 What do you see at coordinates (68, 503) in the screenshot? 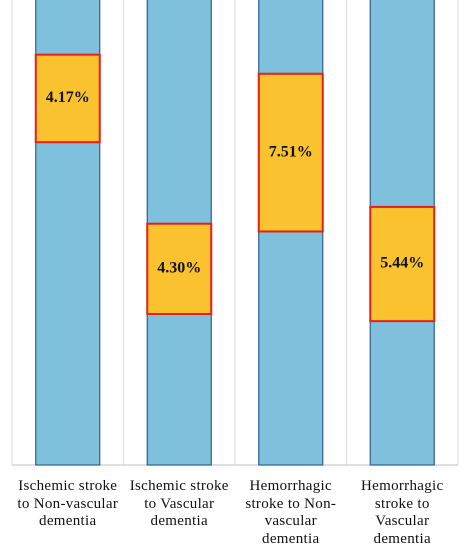
I see `x-tick-label: Ischemic stroke to Non-vascular dementia` at bounding box center [68, 503].